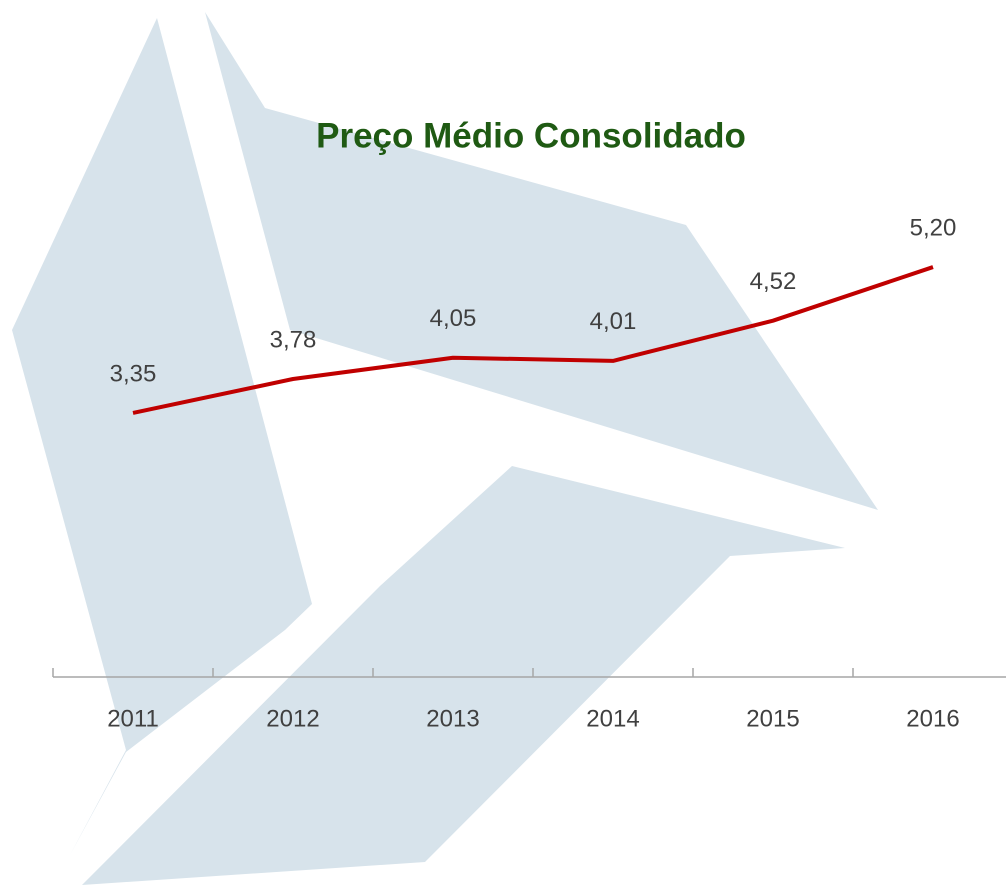 Image resolution: width=1006 pixels, height=885 pixels. I want to click on data-label: 3,78, so click(293, 339).